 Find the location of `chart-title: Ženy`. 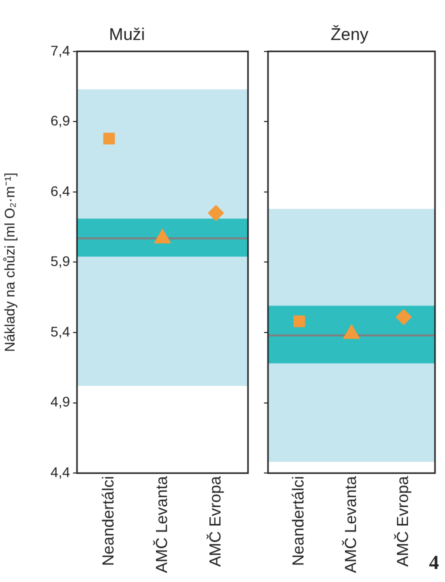

chart-title: Ženy is located at coordinates (349, 34).